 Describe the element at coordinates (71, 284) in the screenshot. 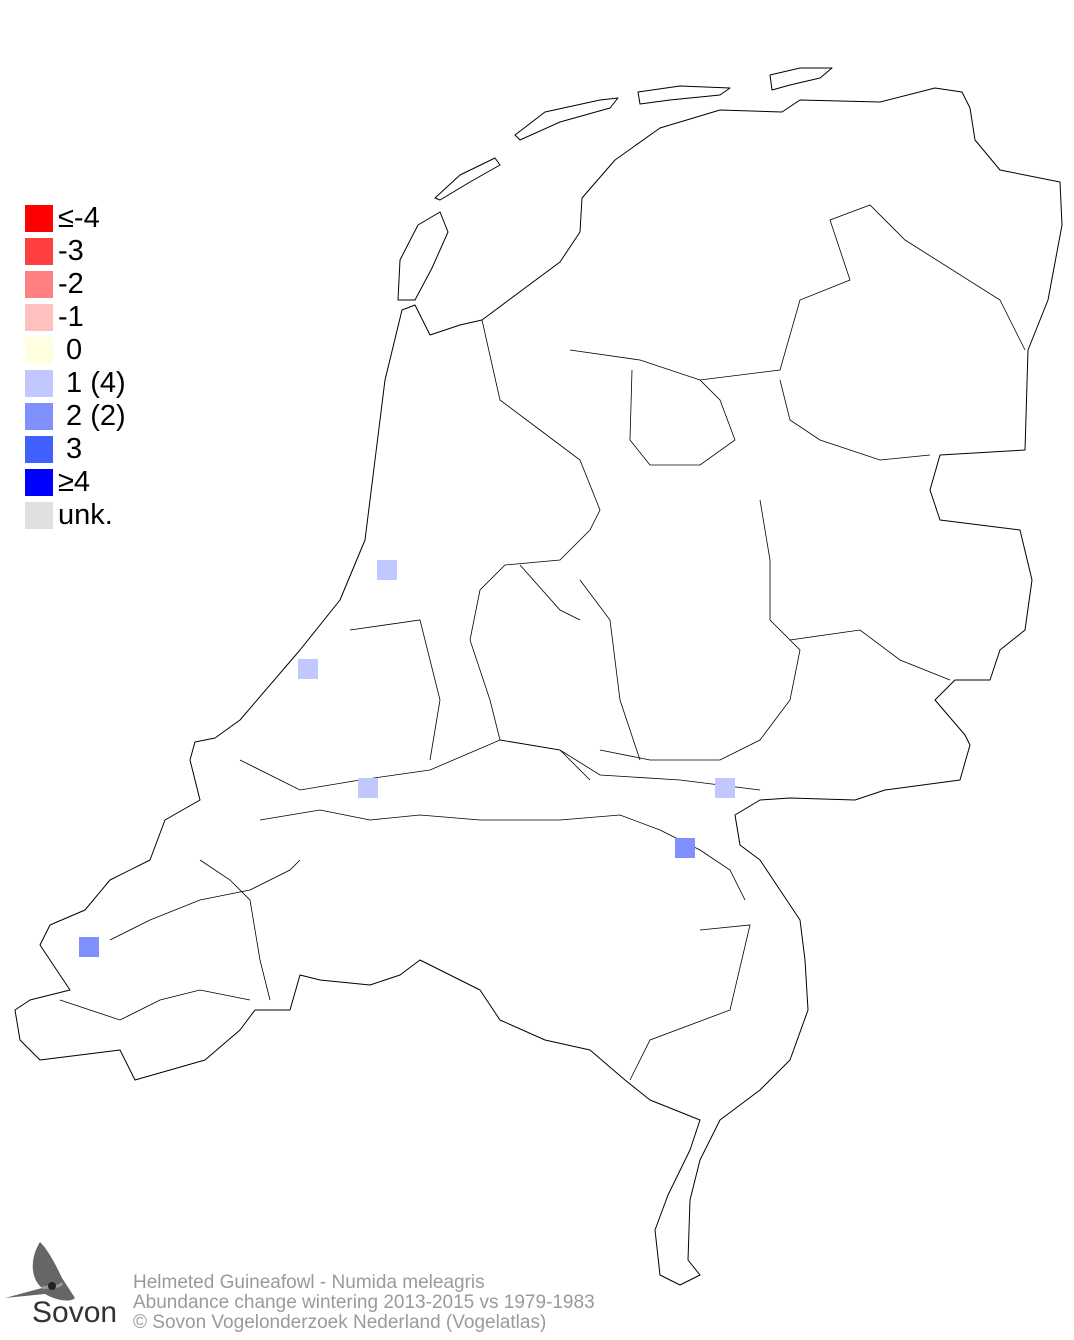

I see `legend-label: -2` at that location.